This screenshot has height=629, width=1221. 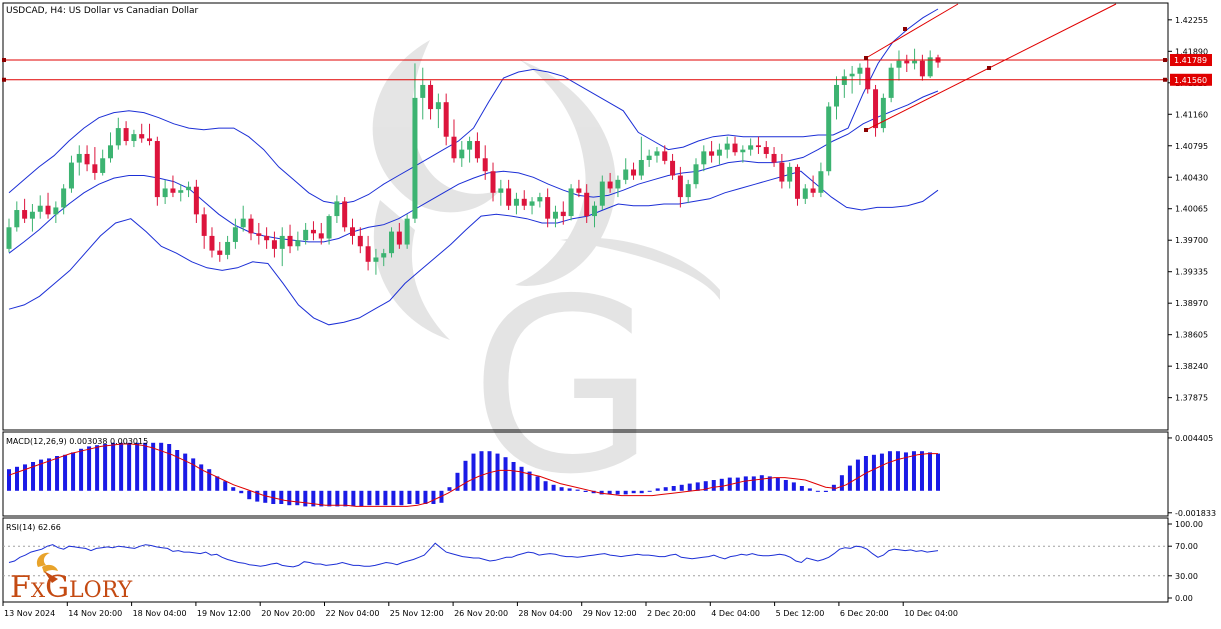 What do you see at coordinates (33, 527) in the screenshot?
I see `rsi-label: RSI(14) 62.66` at bounding box center [33, 527].